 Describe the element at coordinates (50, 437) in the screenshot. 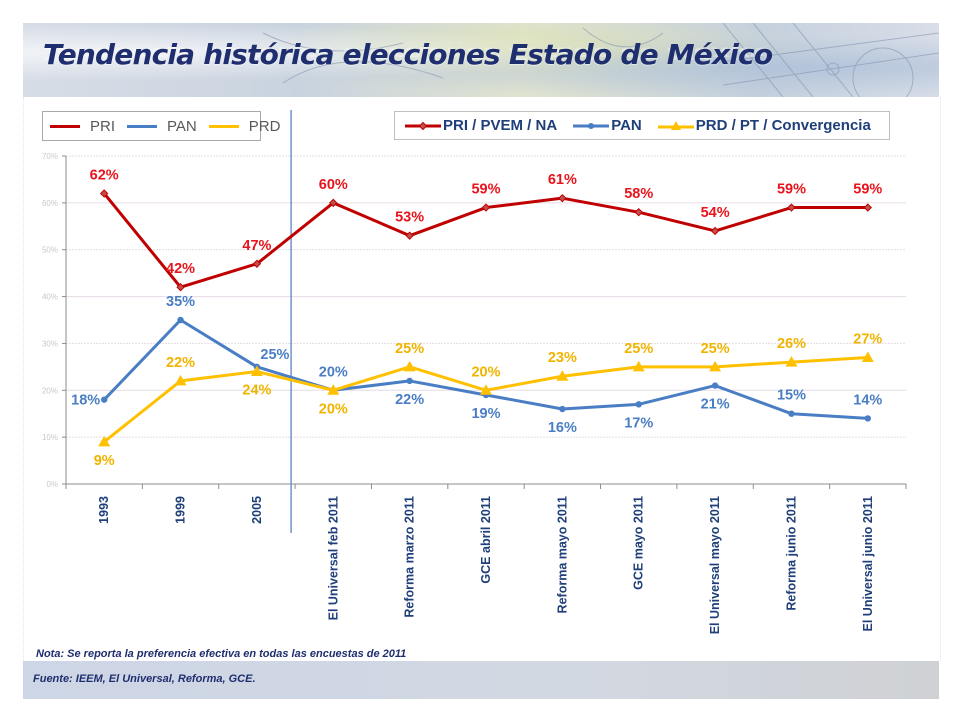

I see `y-tick-label: 10%` at that location.